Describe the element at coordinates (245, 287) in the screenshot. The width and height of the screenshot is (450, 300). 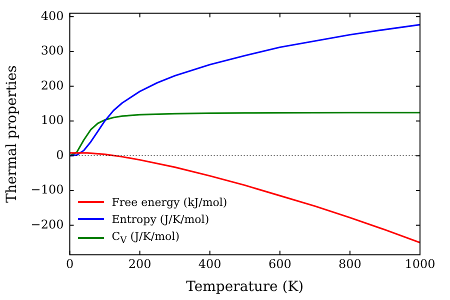
I see `x-axis-title: Temperature (K)` at that location.